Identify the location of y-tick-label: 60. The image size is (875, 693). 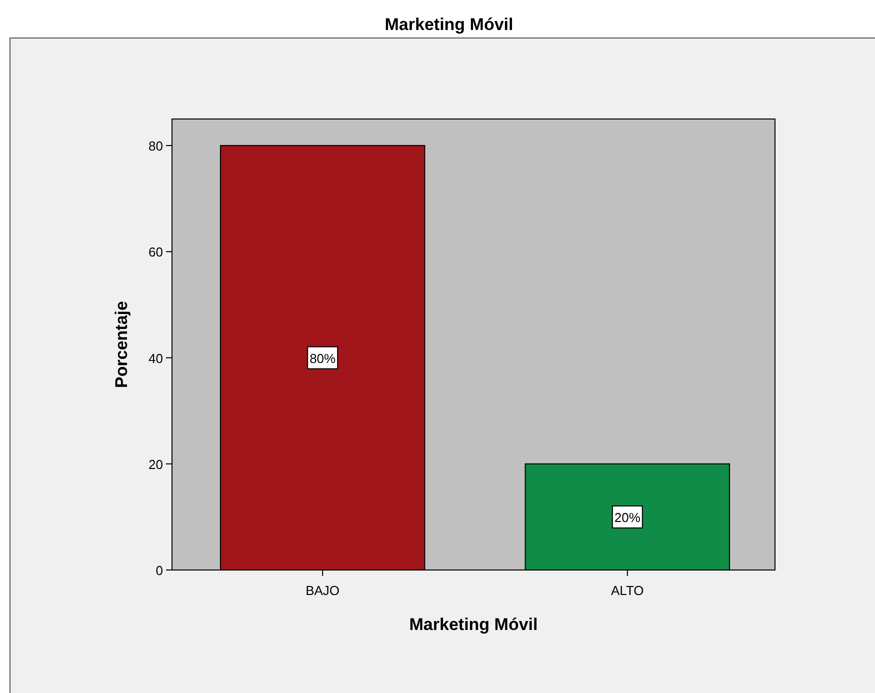
(155, 252).